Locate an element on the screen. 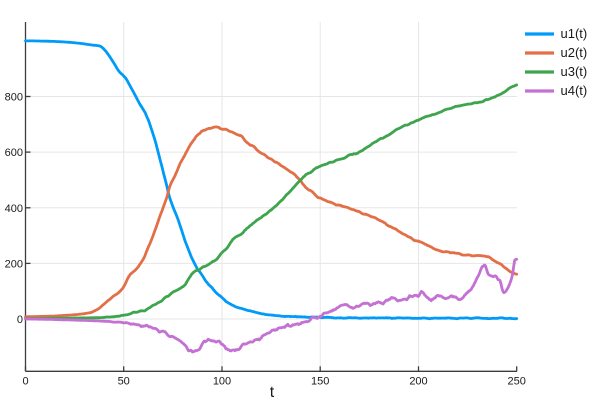 Image resolution: width=600 pixels, height=405 pixels. svg-text: u3(t) is located at coordinates (574, 71).